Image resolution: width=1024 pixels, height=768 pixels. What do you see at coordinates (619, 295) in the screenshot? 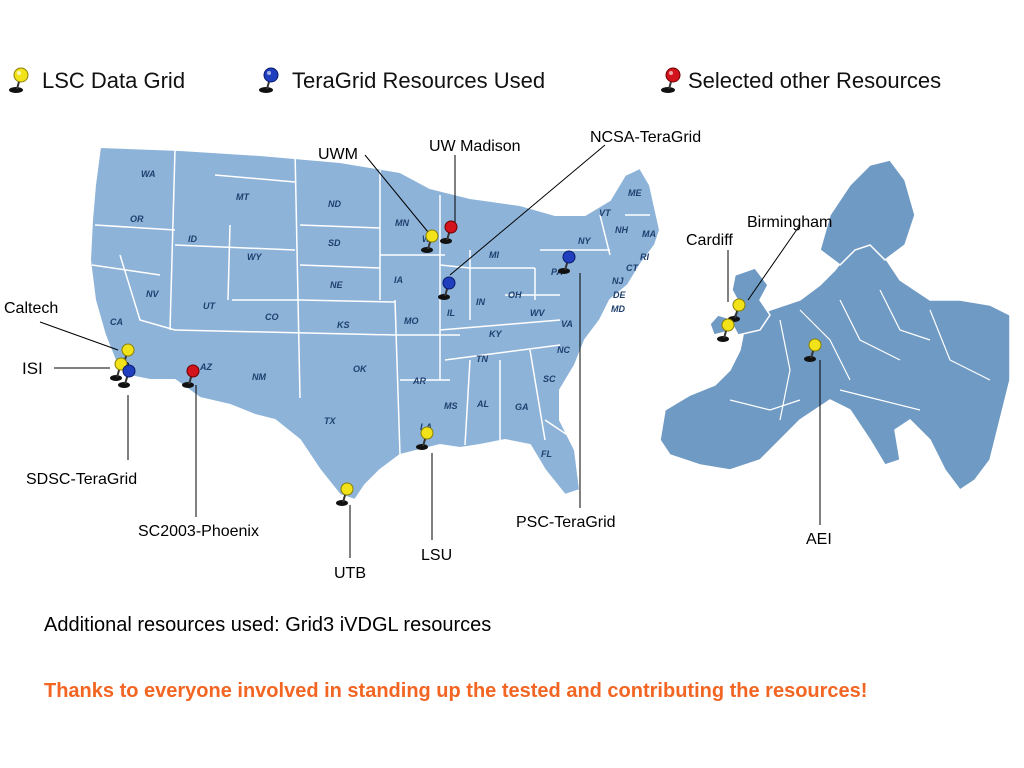
I see `state-label: DE` at bounding box center [619, 295].